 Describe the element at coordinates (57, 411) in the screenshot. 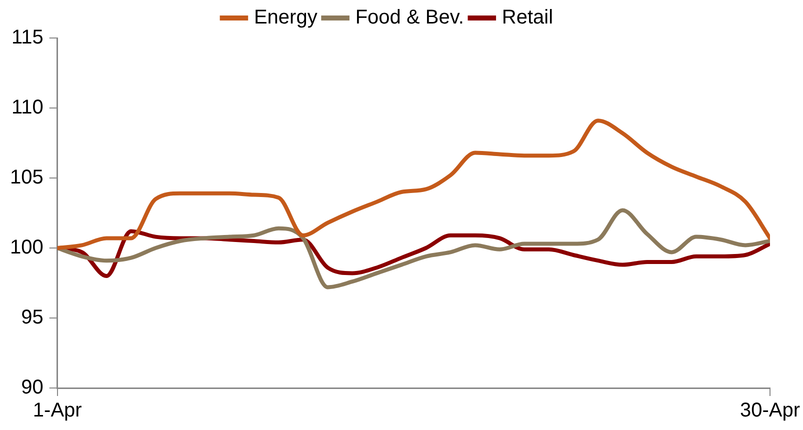

I see `x-tick-label: 1-Apr` at that location.